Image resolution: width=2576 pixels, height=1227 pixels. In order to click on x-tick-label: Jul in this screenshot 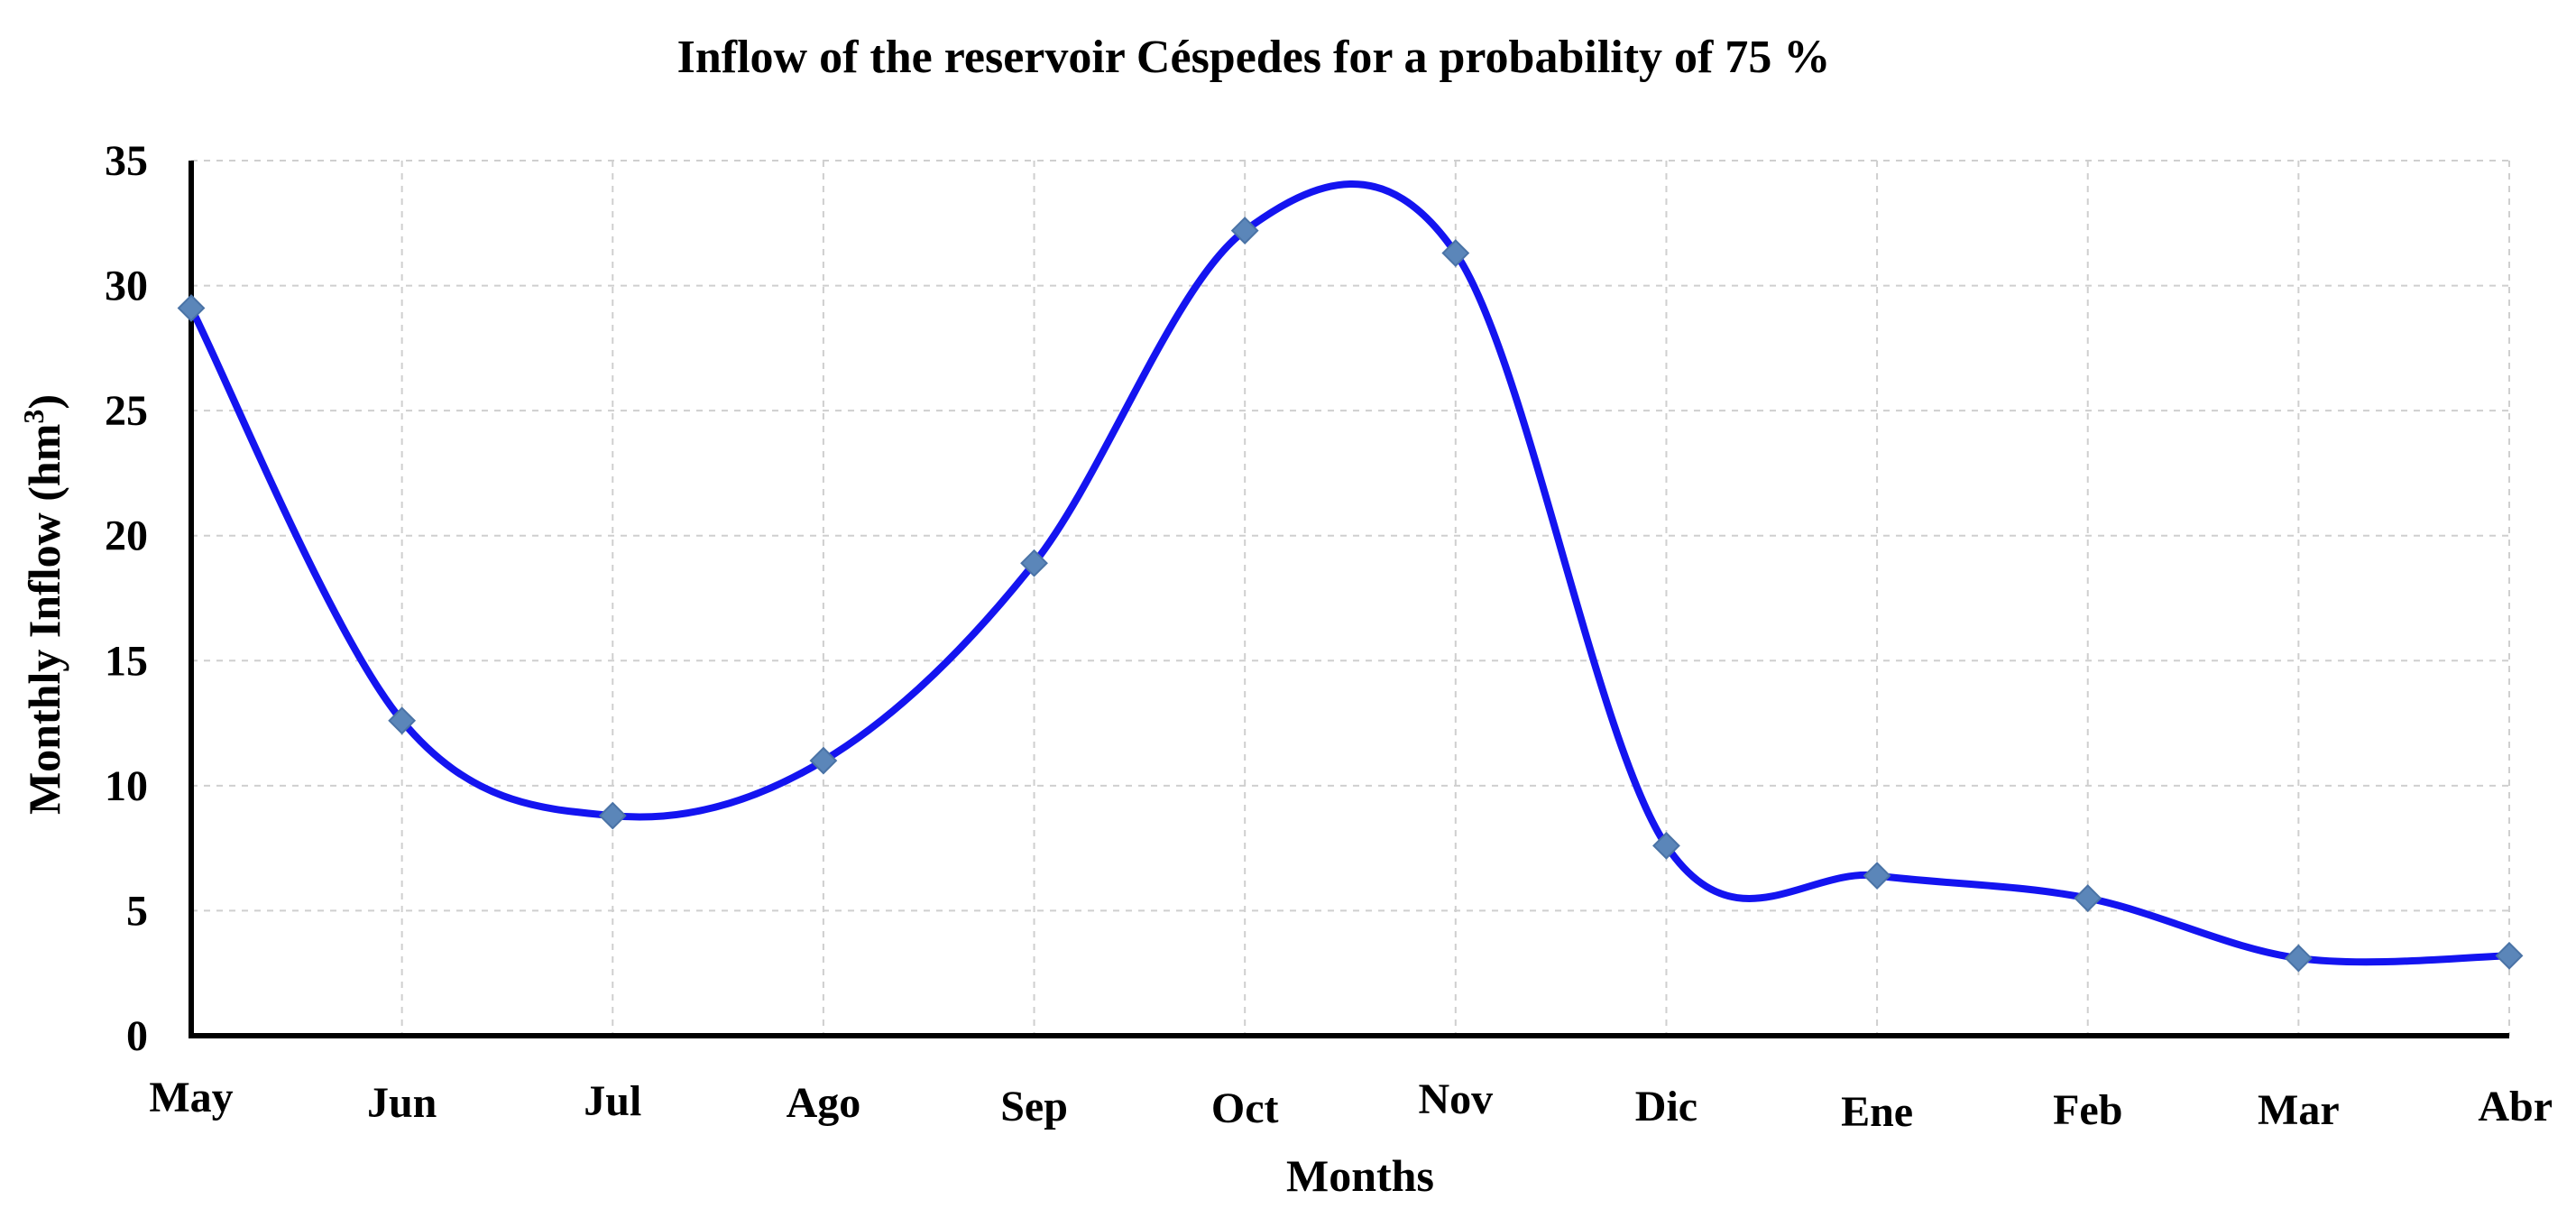, I will do `click(612, 1101)`.